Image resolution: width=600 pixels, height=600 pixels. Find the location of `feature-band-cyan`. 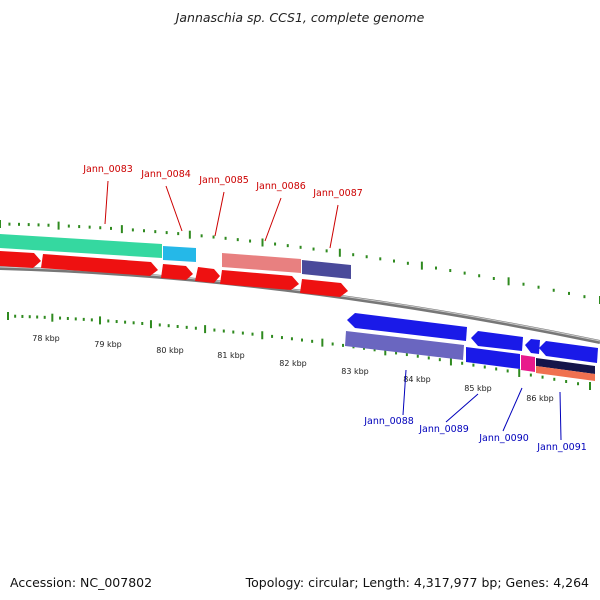

feature-band-cyan is located at coordinates (179, 254).